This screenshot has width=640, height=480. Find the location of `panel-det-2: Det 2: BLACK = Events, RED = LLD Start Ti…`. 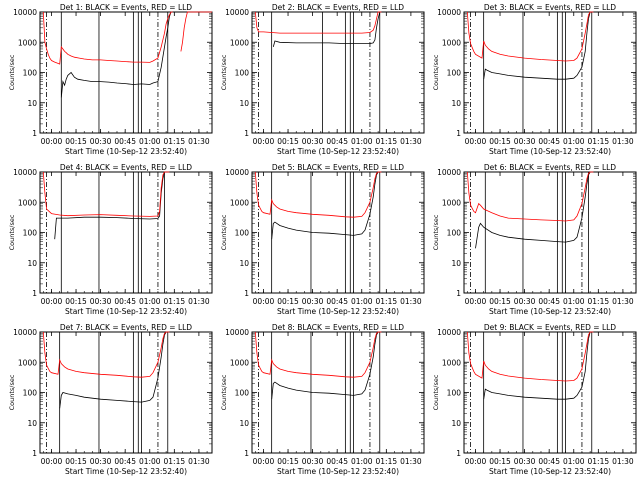

panel-det-2: Det 2: BLACK = Events, RED = LLD Start Ti… is located at coordinates (322, 79).